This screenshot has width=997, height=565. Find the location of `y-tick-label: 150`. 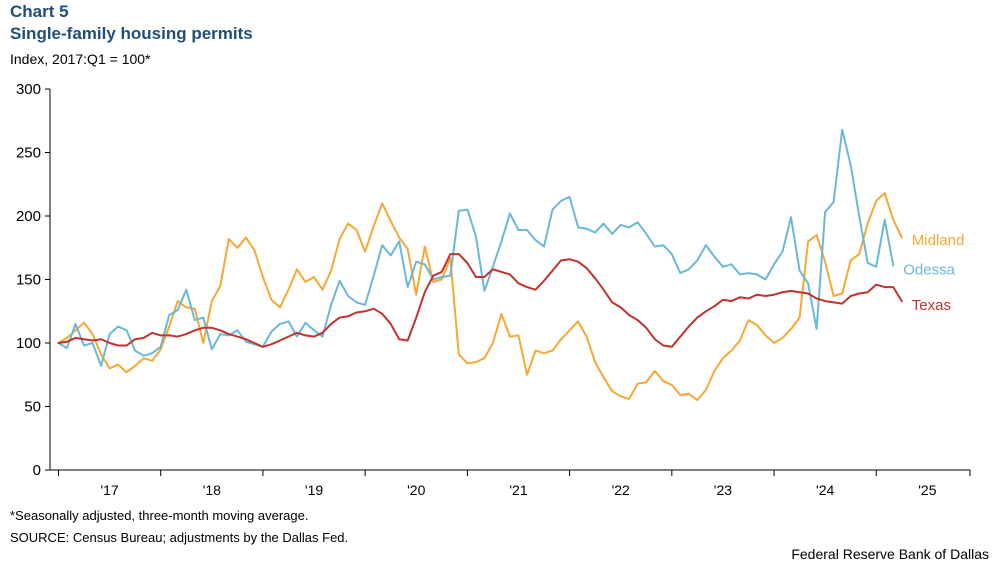

y-tick-label: 150 is located at coordinates (28, 280).